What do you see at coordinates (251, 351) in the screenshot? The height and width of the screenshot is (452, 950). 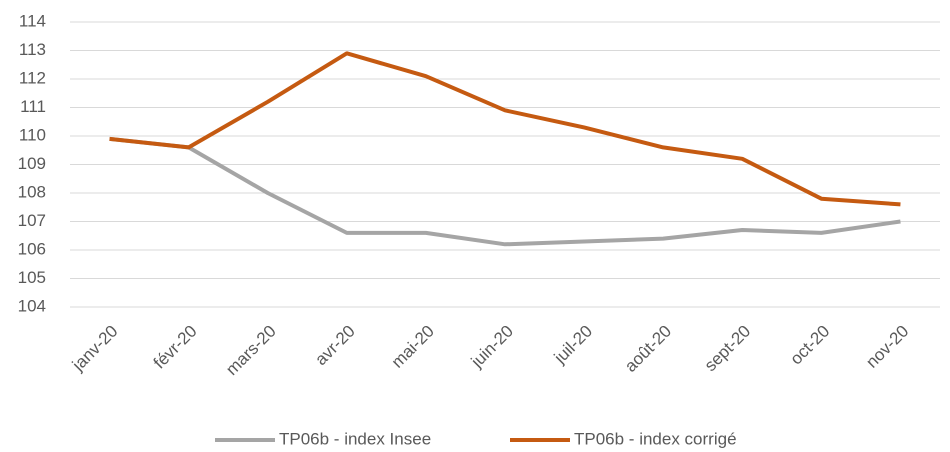 I see `x-tick-label: mars-20` at bounding box center [251, 351].